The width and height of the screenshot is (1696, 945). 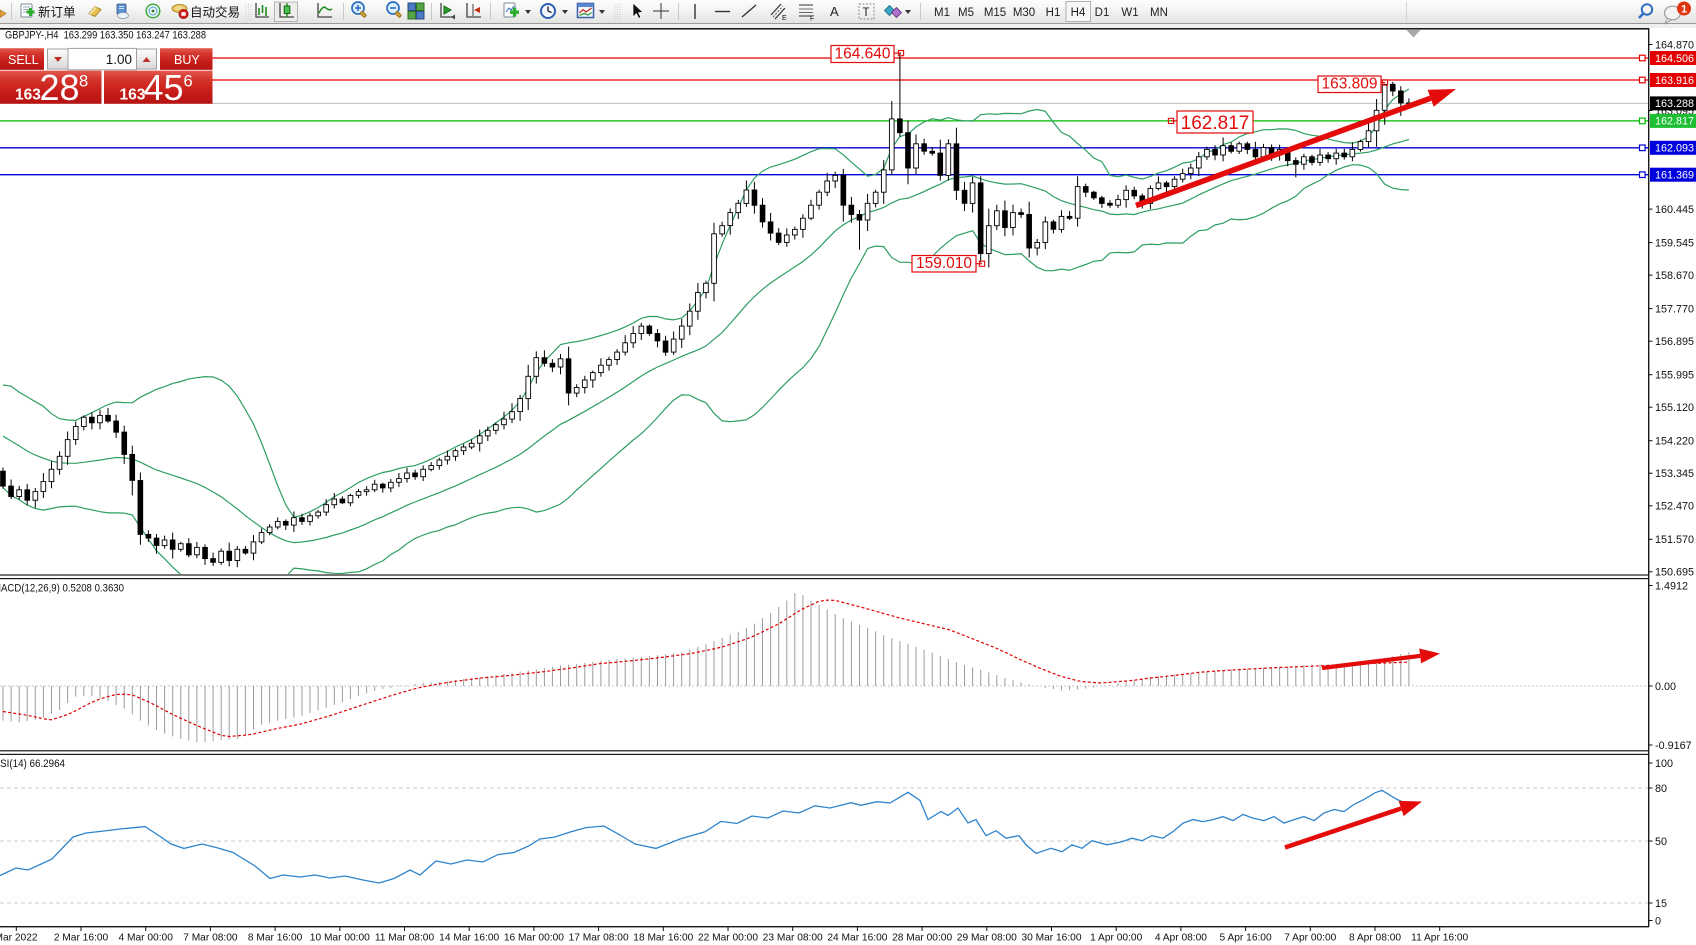 I want to click on svg-text: 11 Apr 16:00, so click(x=1439, y=938).